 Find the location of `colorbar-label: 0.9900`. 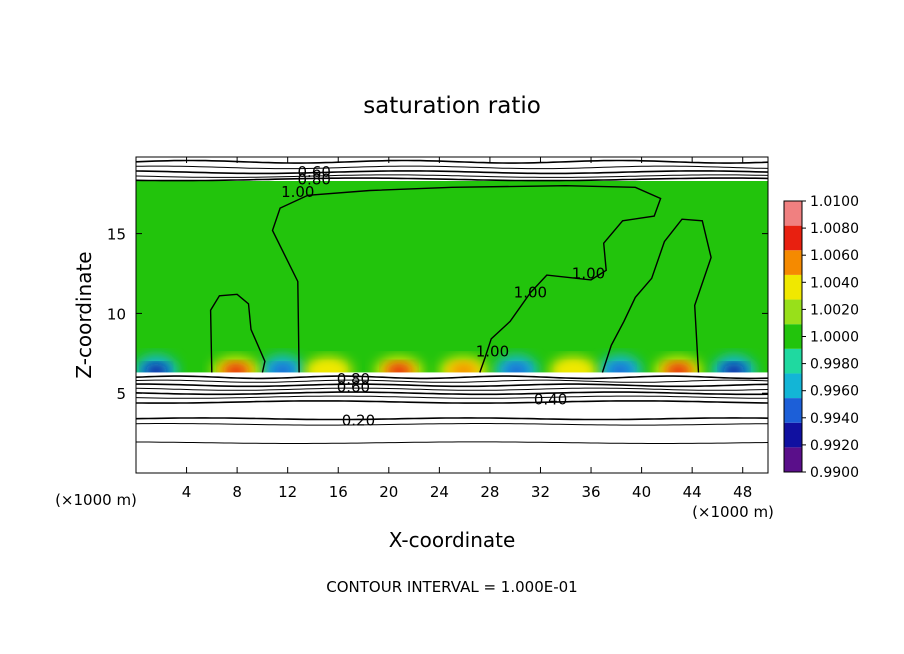

colorbar-label: 0.9900 is located at coordinates (834, 473).